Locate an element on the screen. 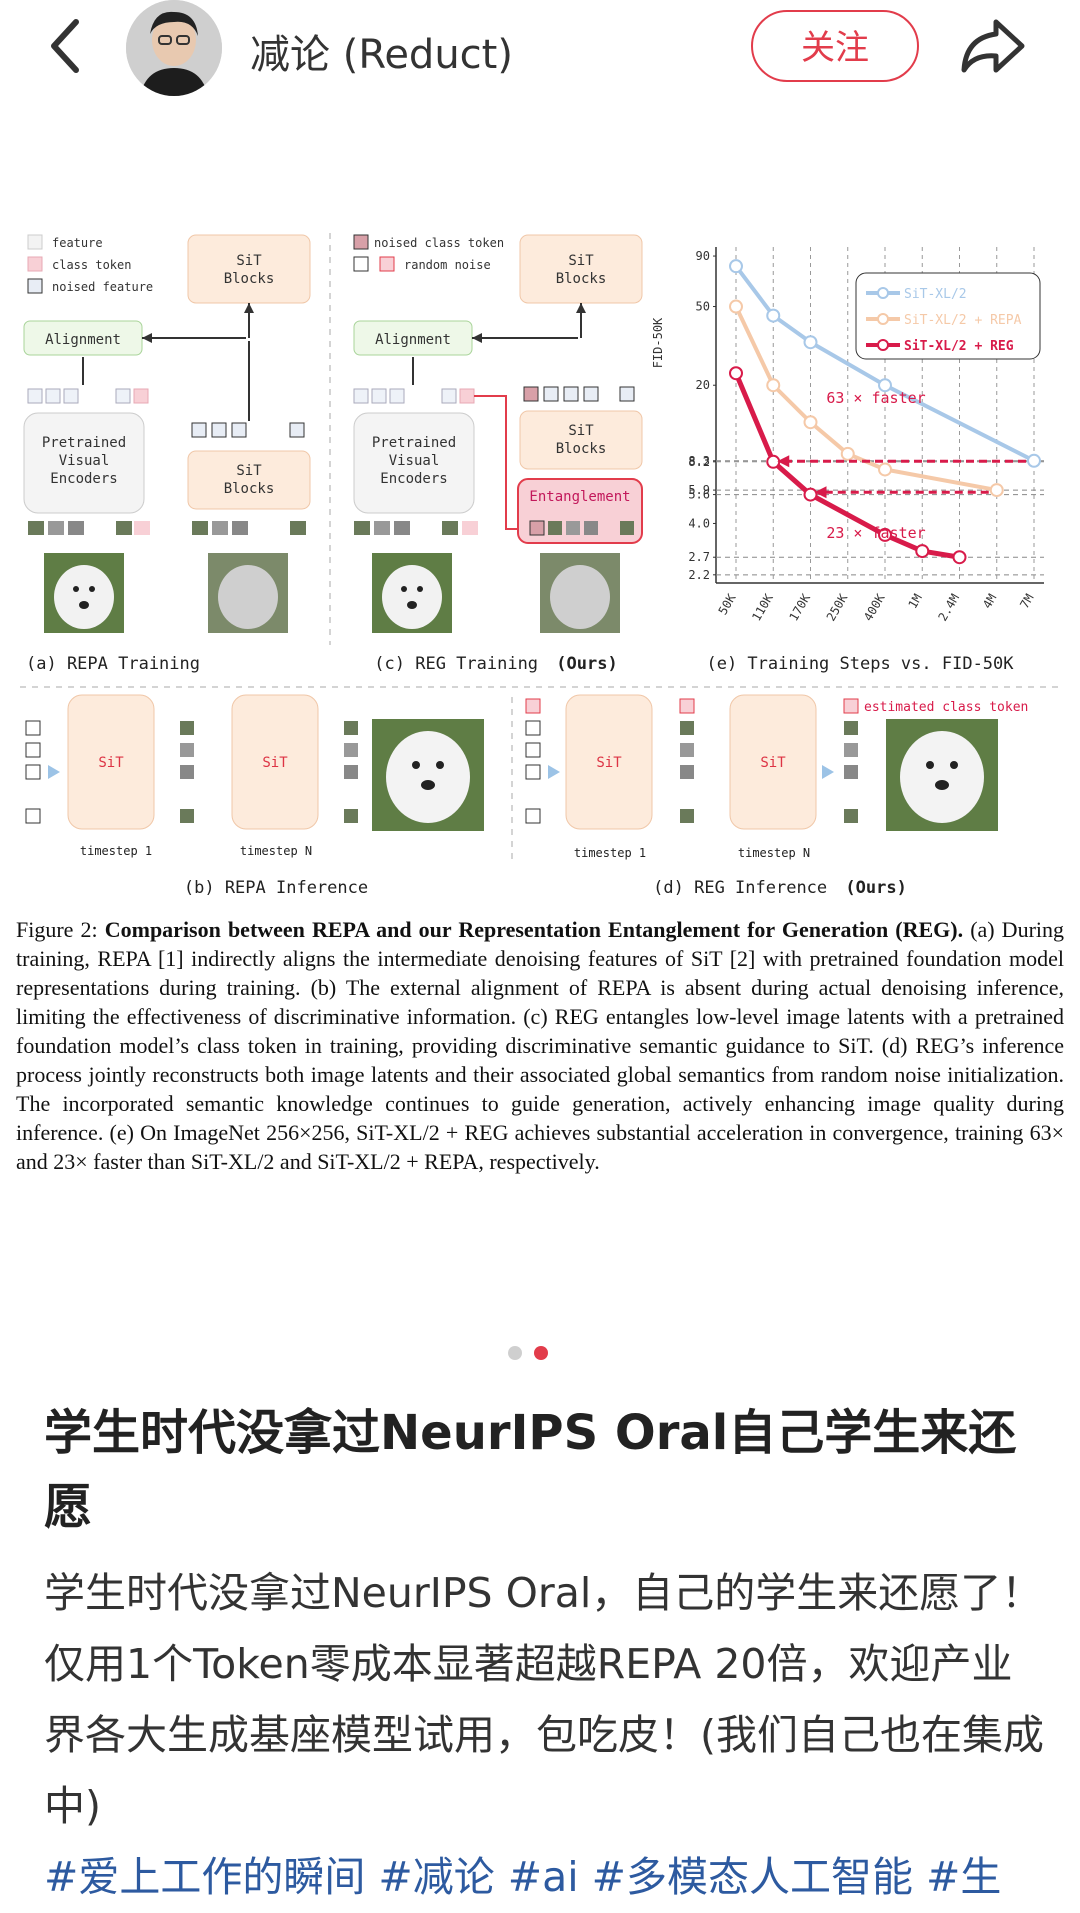 Image resolution: width=1080 pixels, height=1913 pixels. share-icon is located at coordinates (993, 46).